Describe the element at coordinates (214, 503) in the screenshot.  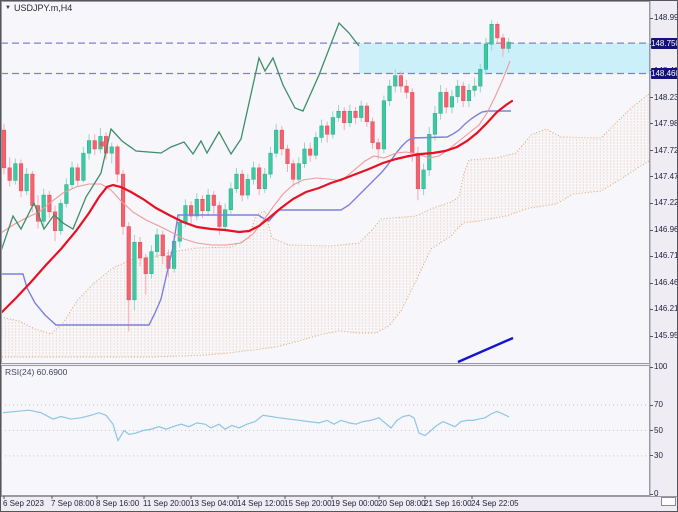
I see `date-axis-label: 13 Sep 04:00` at that location.